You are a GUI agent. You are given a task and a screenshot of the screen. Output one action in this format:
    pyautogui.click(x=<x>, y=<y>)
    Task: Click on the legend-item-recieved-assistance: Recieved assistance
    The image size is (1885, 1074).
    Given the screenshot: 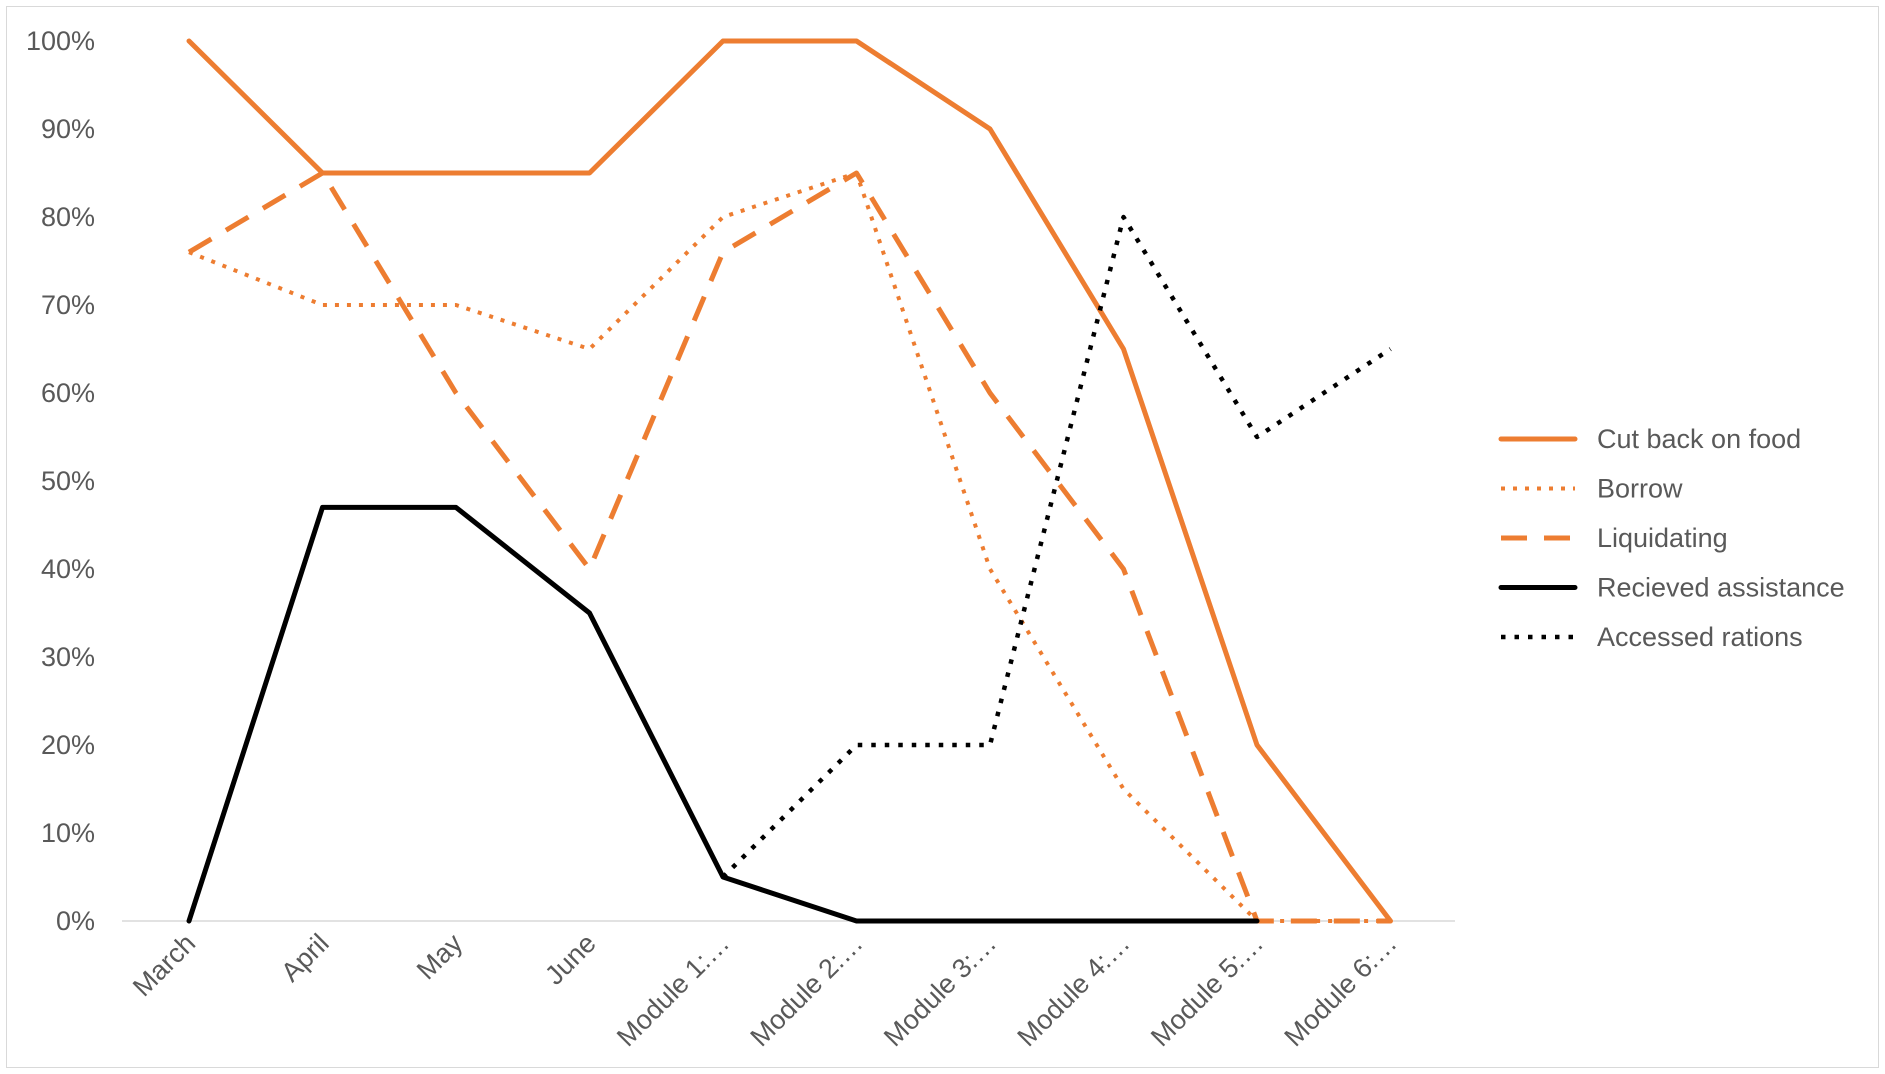 What is the action you would take?
    pyautogui.click(x=1671, y=588)
    